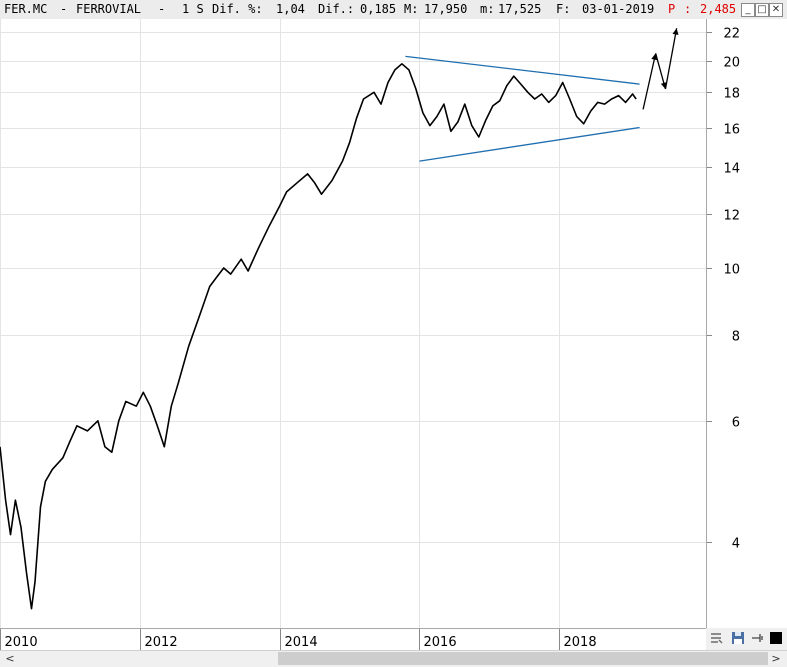 The height and width of the screenshot is (667, 787). Describe the element at coordinates (520, 9) in the screenshot. I see `min-value: 17,525` at that location.